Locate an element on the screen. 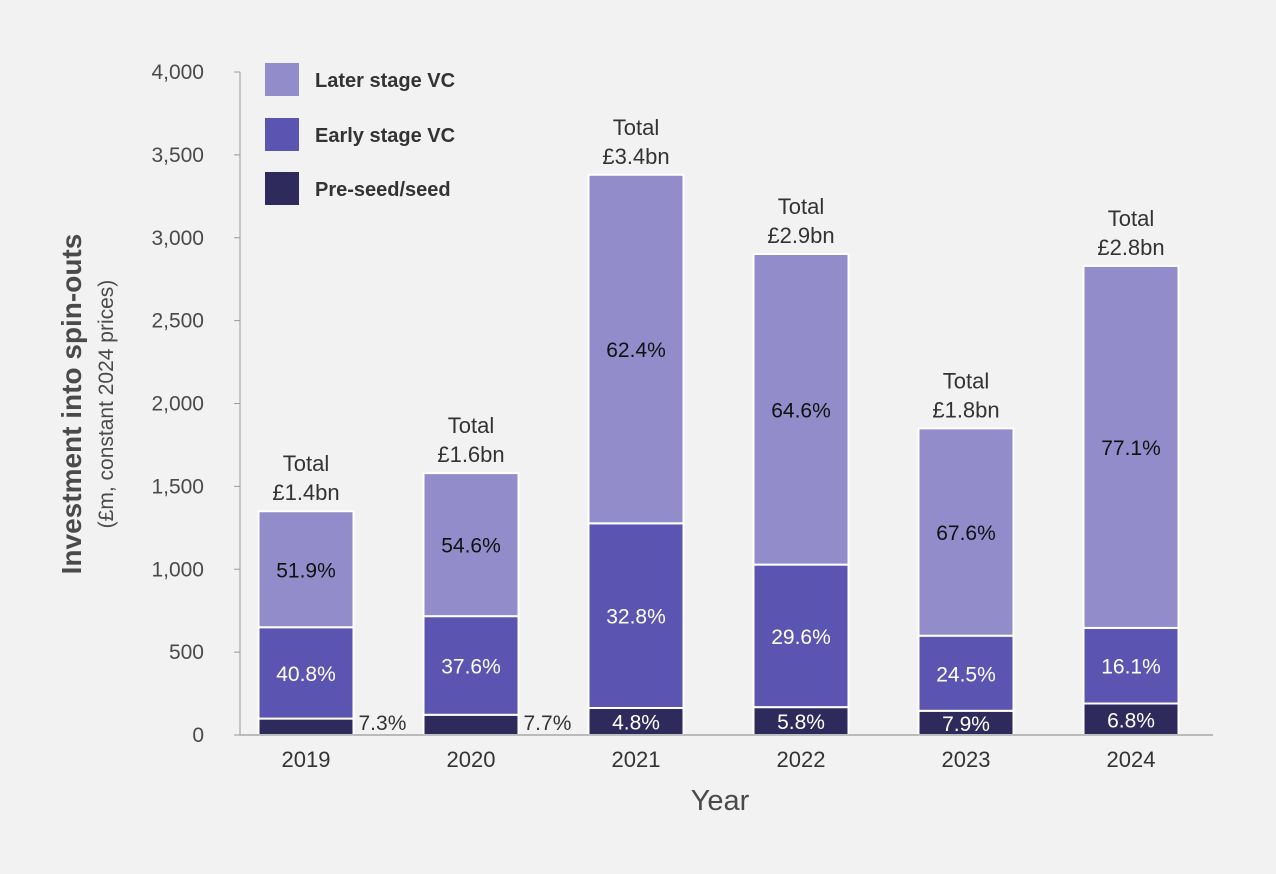 The height and width of the screenshot is (874, 1276). bar-data-label: 51.9% is located at coordinates (306, 570).